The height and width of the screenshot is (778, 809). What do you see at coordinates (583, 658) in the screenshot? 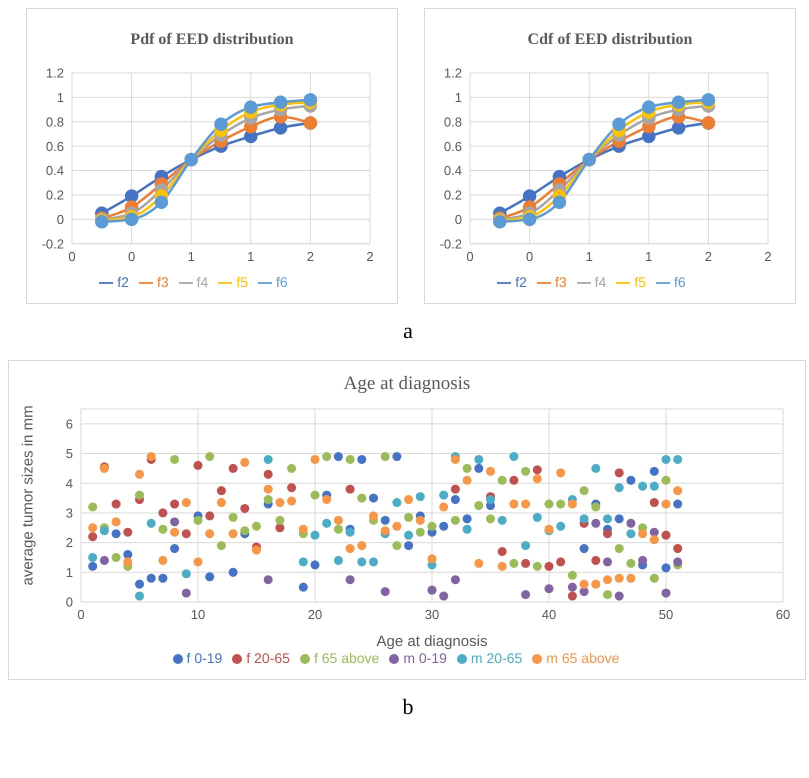
I see `legend-label: m 65 above` at bounding box center [583, 658].